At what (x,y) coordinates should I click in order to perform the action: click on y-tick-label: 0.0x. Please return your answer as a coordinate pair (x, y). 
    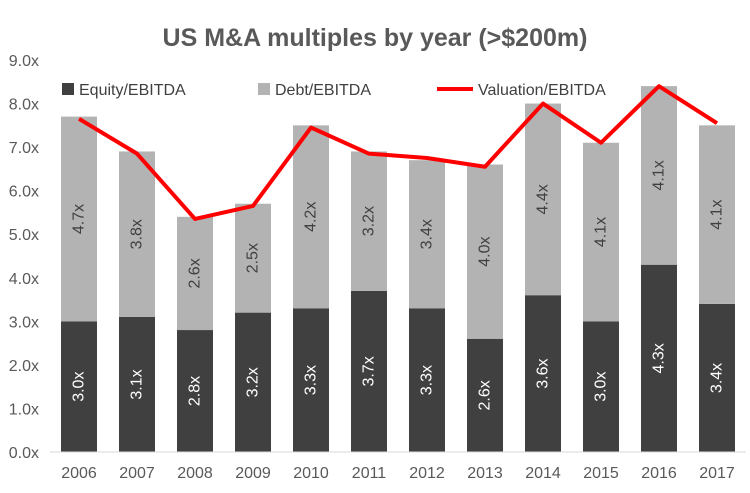
    Looking at the image, I should click on (24, 453).